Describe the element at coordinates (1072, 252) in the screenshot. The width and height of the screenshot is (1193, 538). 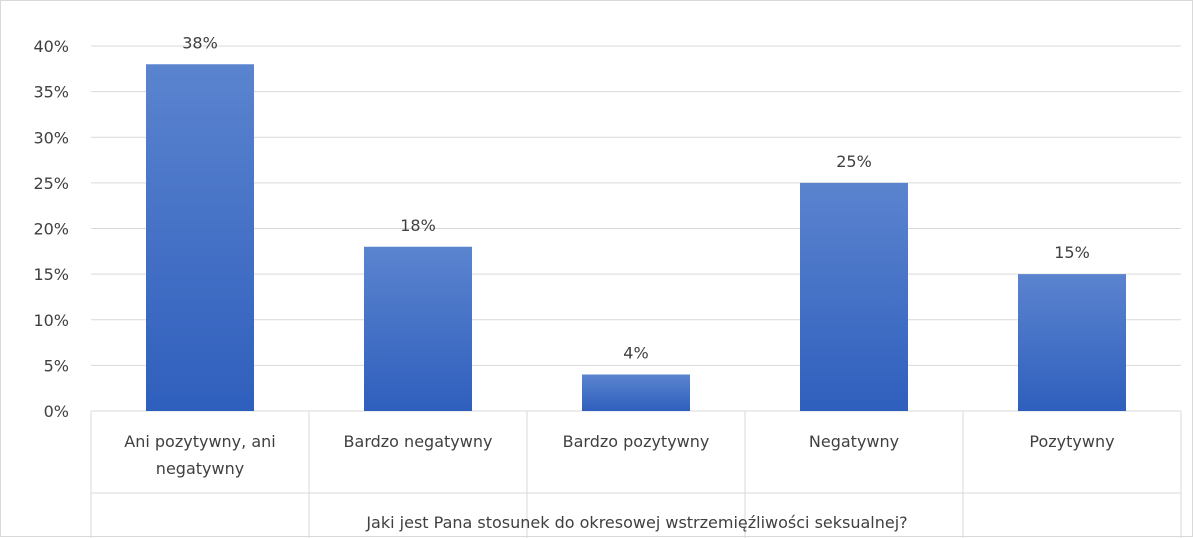
I see `data-label: 15%` at that location.